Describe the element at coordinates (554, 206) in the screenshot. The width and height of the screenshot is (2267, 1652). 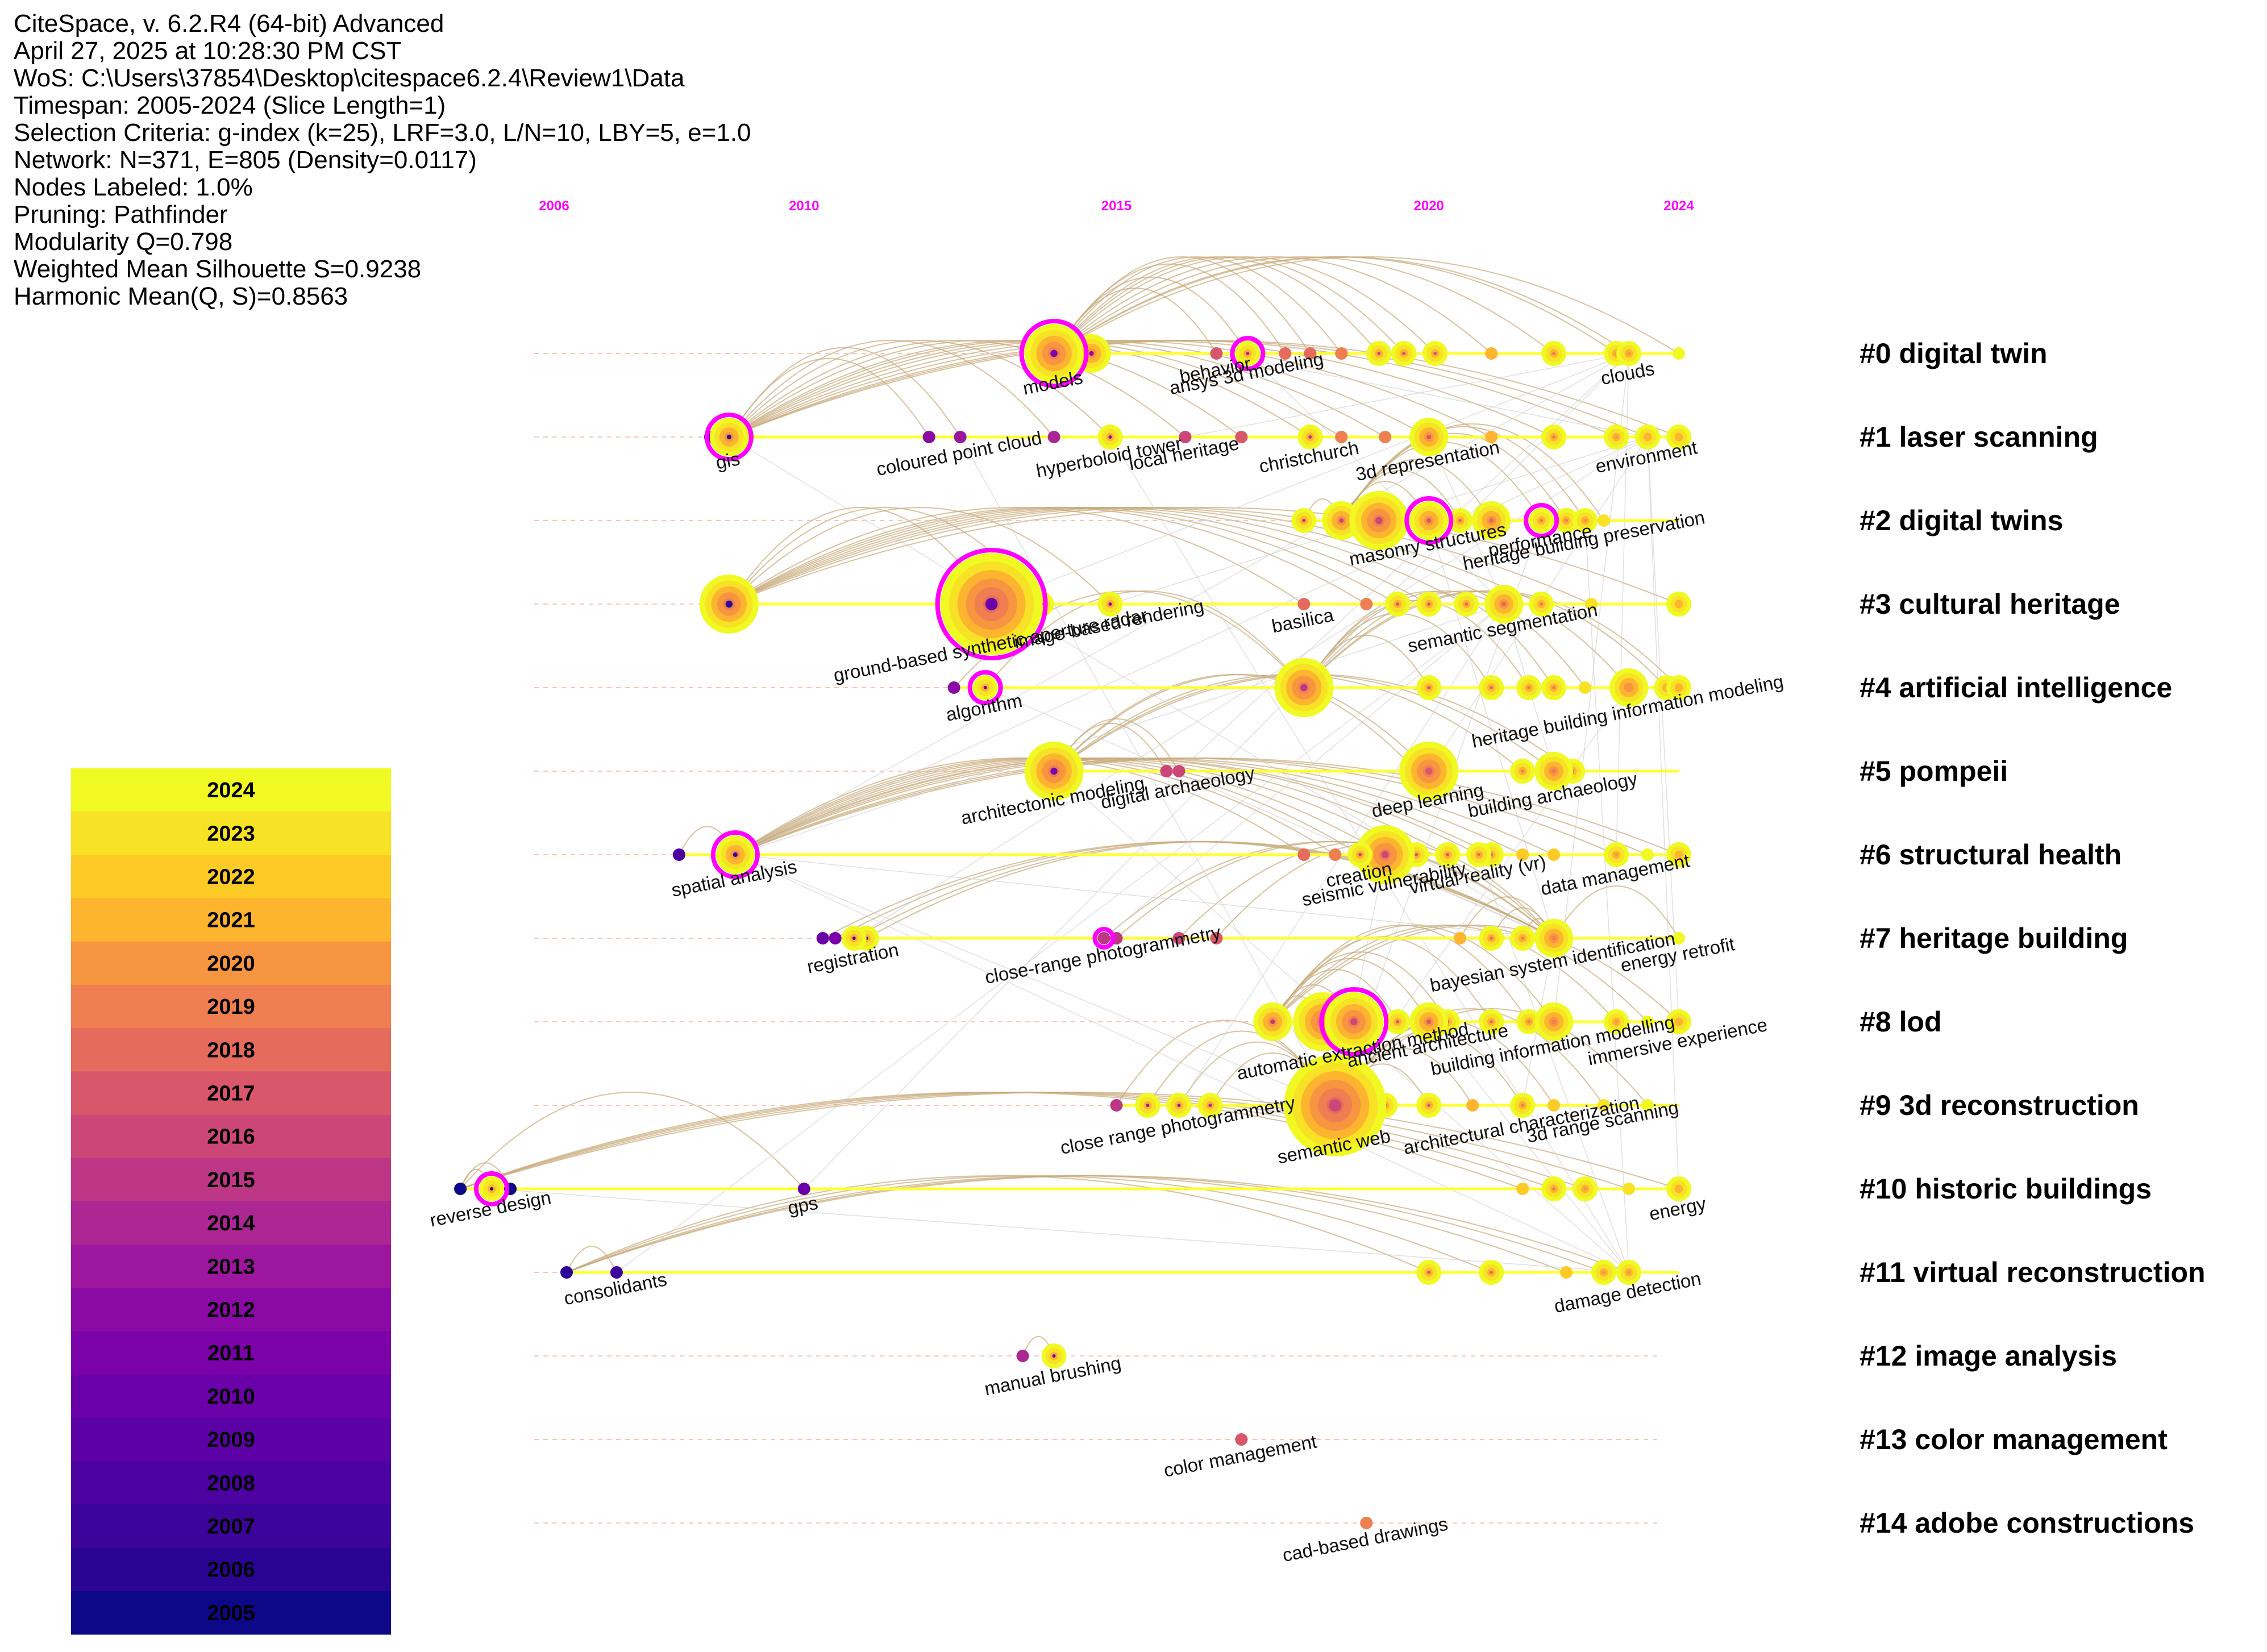
I see `year-tick-label: 2006` at that location.